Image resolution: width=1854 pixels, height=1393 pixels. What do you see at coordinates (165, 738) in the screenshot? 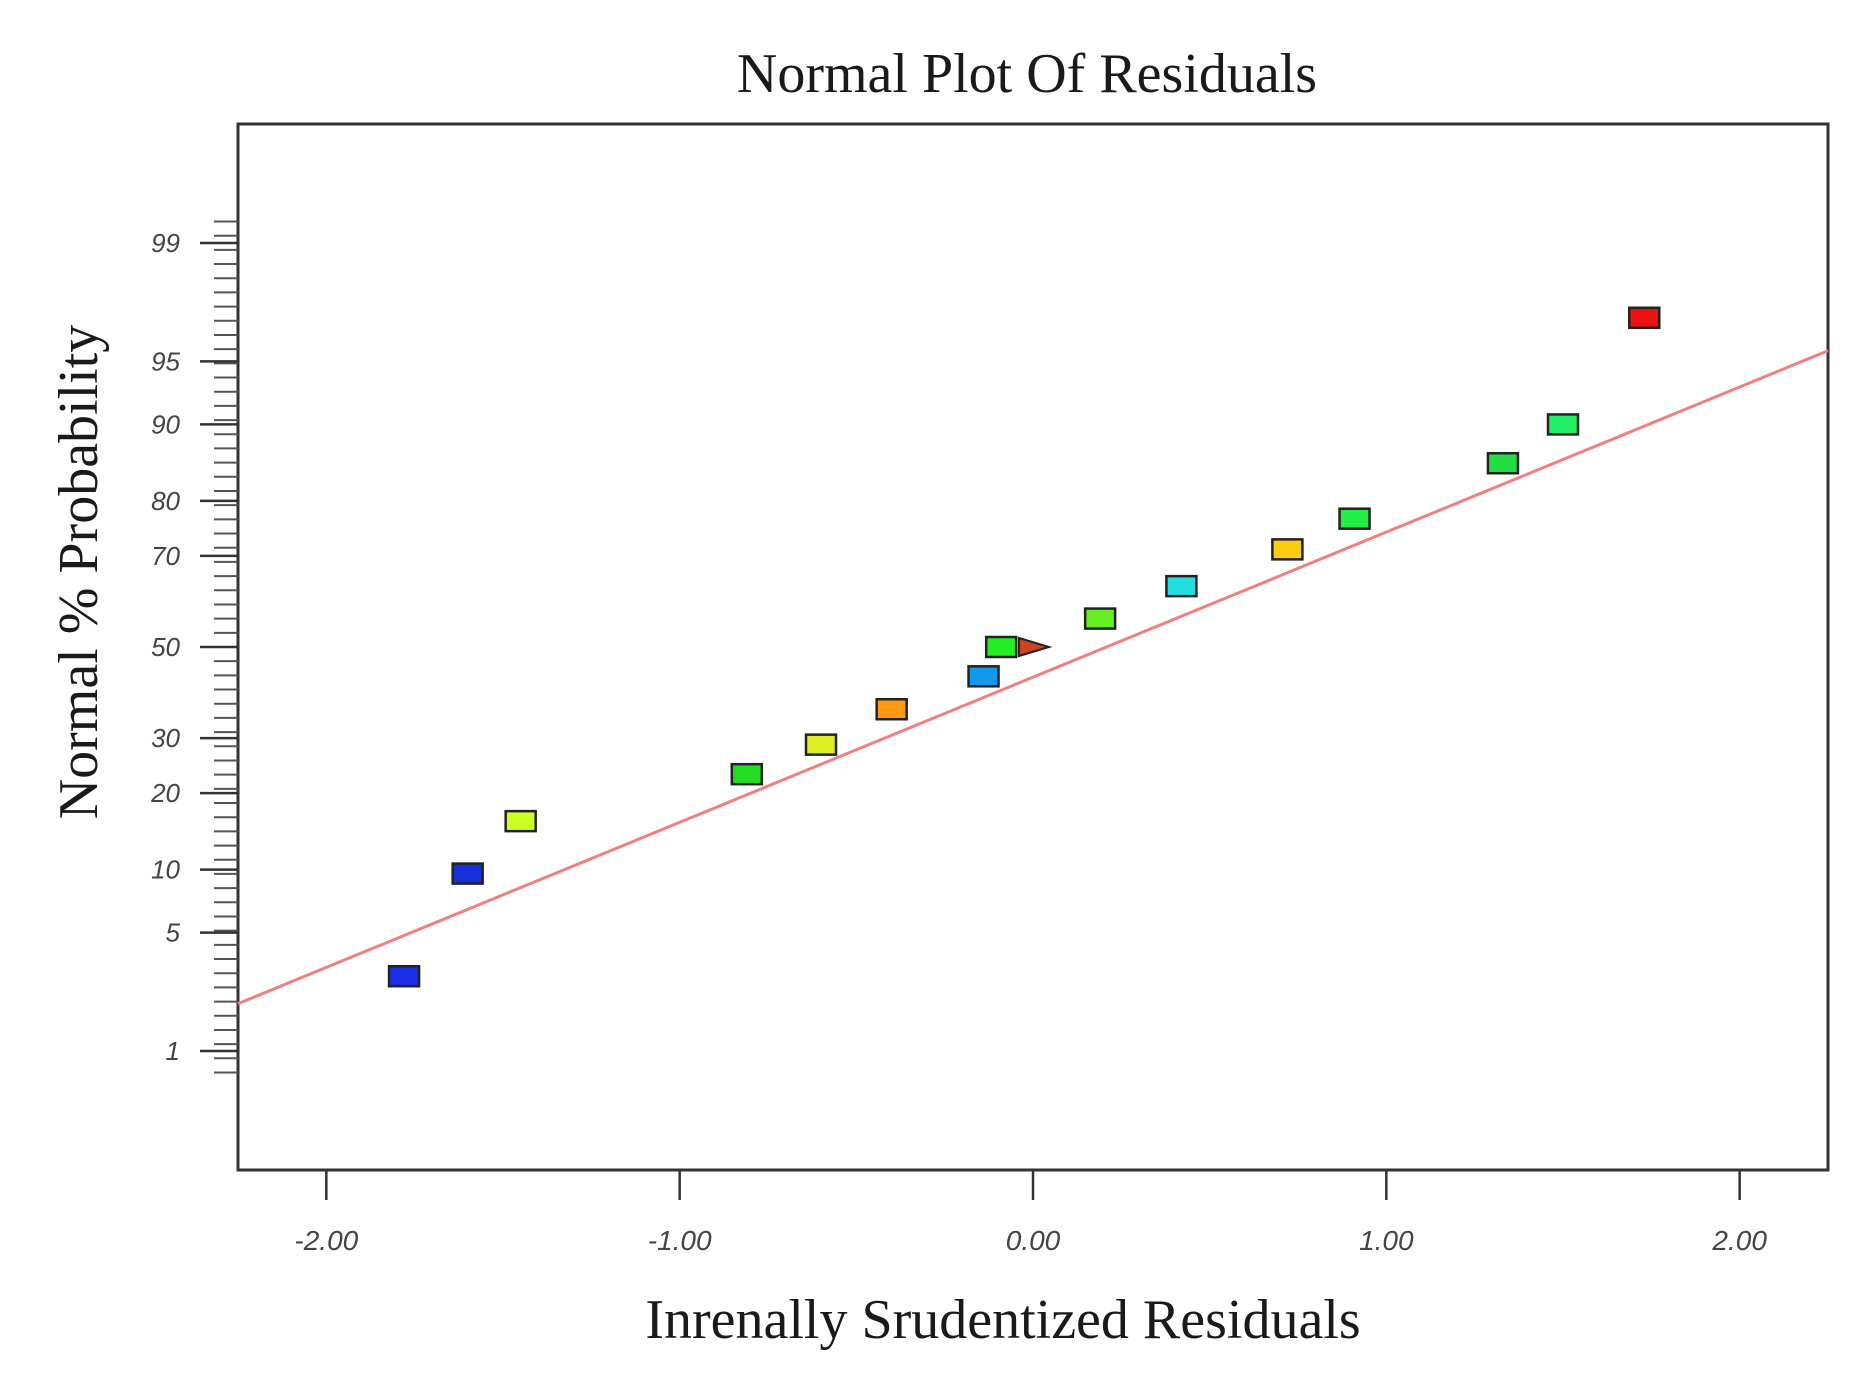
I see `y-tick-label: 30` at bounding box center [165, 738].